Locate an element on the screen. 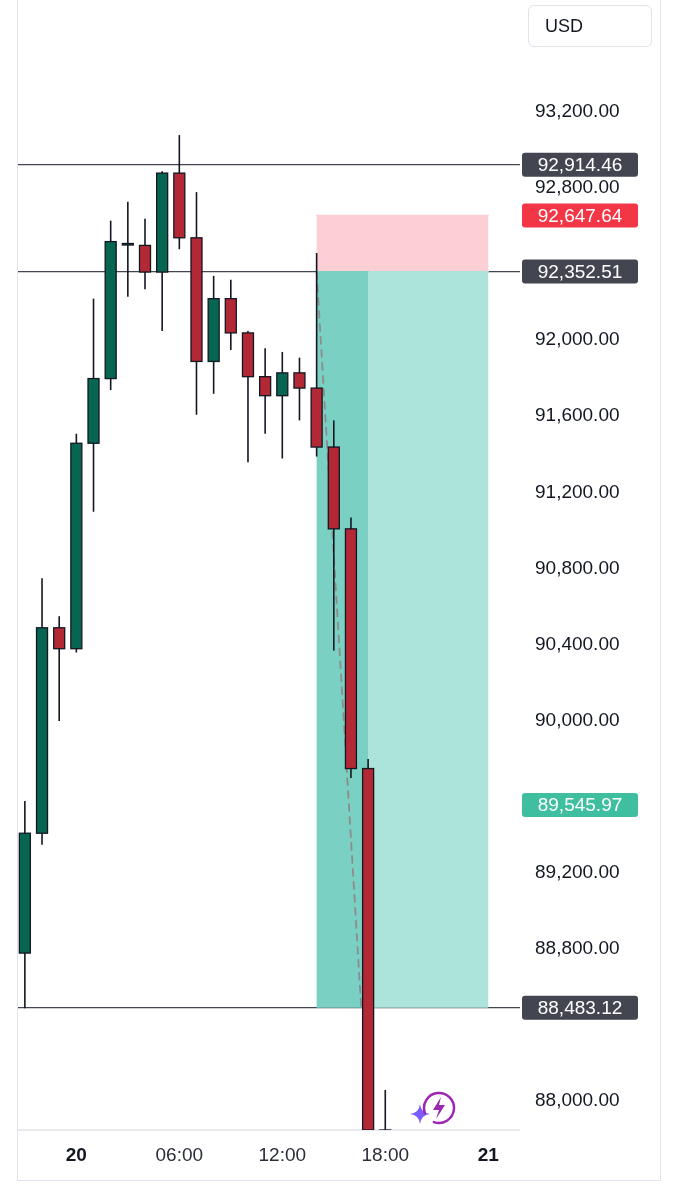 The image size is (677, 1200). text: 89,545.97 is located at coordinates (580, 805).